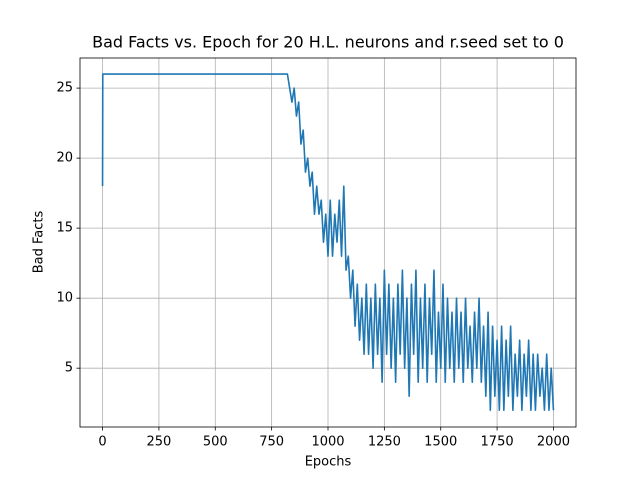 The width and height of the screenshot is (640, 480). What do you see at coordinates (39, 242) in the screenshot?
I see `y-axis-label: Bad Facts` at bounding box center [39, 242].